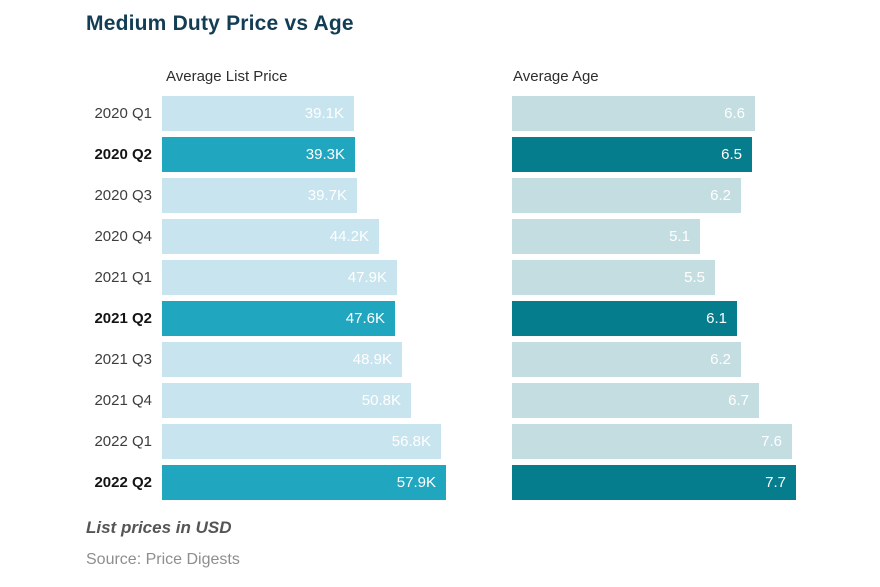 This screenshot has width=880, height=587. Describe the element at coordinates (367, 277) in the screenshot. I see `bar-value: 47.9K` at that location.